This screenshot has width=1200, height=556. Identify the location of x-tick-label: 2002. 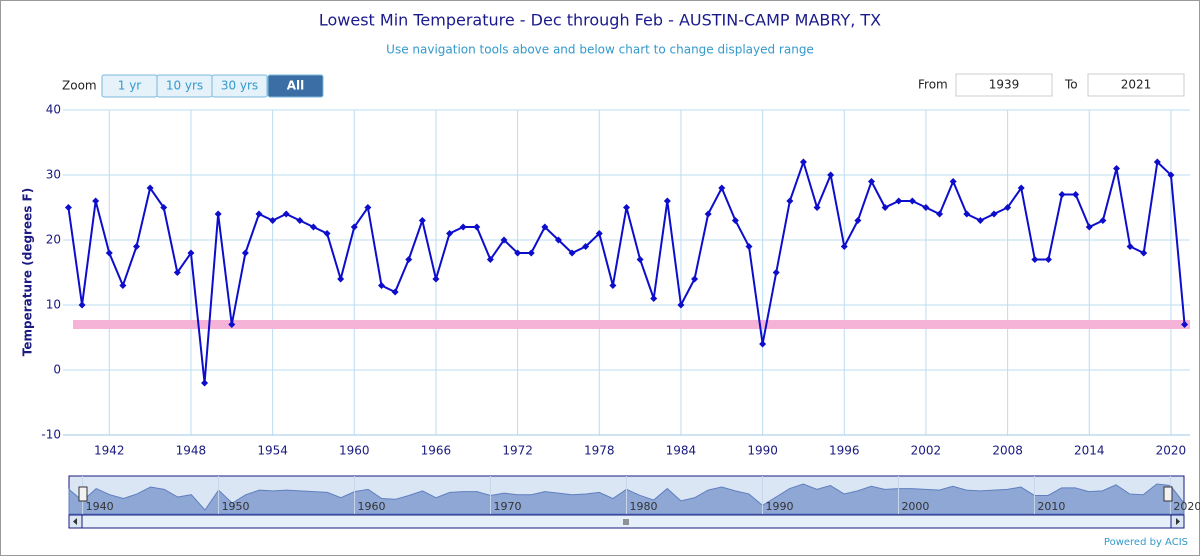
(926, 451).